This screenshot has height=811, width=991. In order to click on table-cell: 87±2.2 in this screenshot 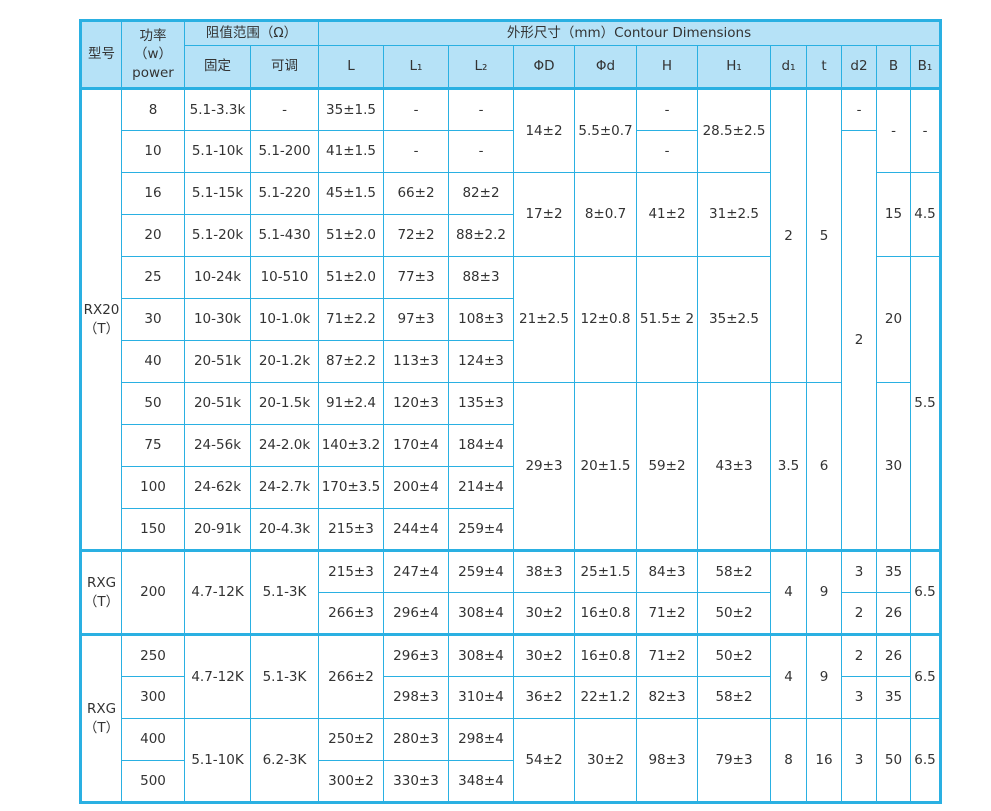, I will do `click(351, 361)`.